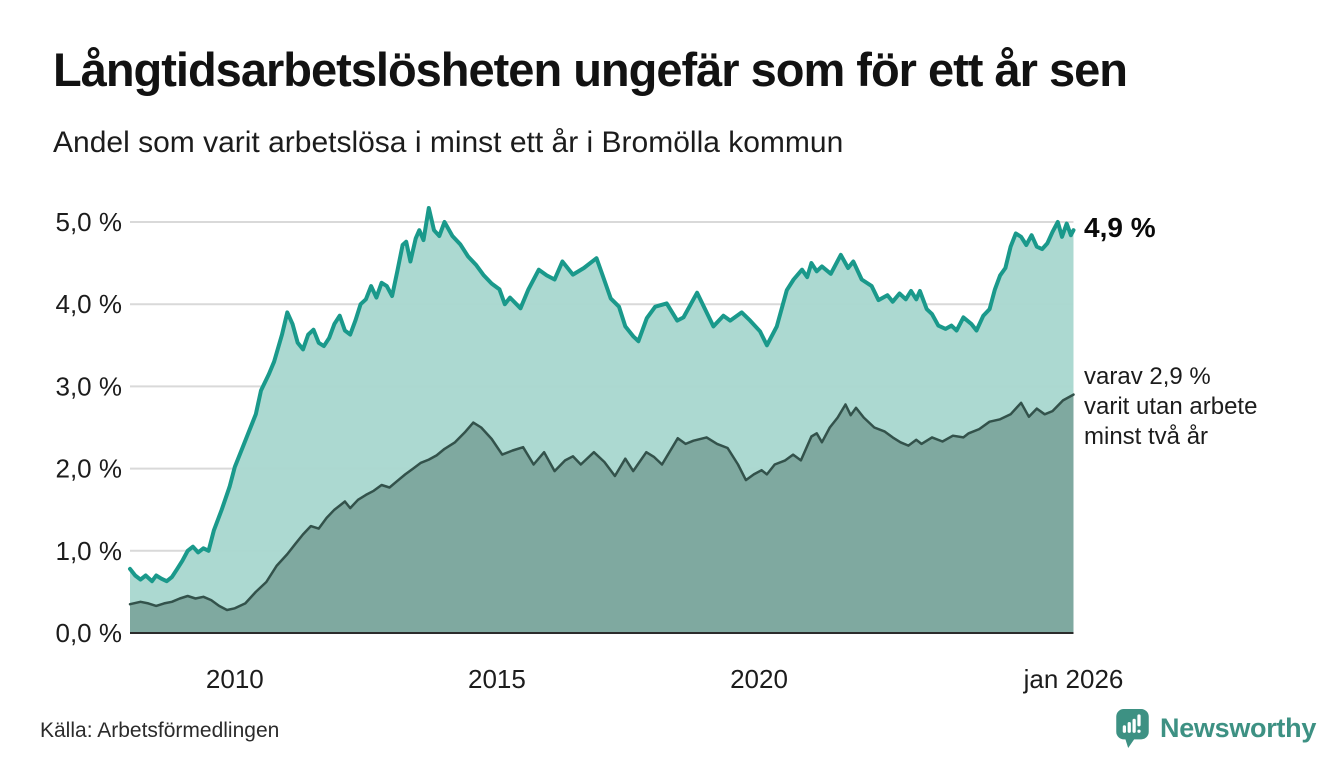  Describe the element at coordinates (160, 730) in the screenshot. I see `source-note: Källa: Arbetsförmedlingen` at that location.